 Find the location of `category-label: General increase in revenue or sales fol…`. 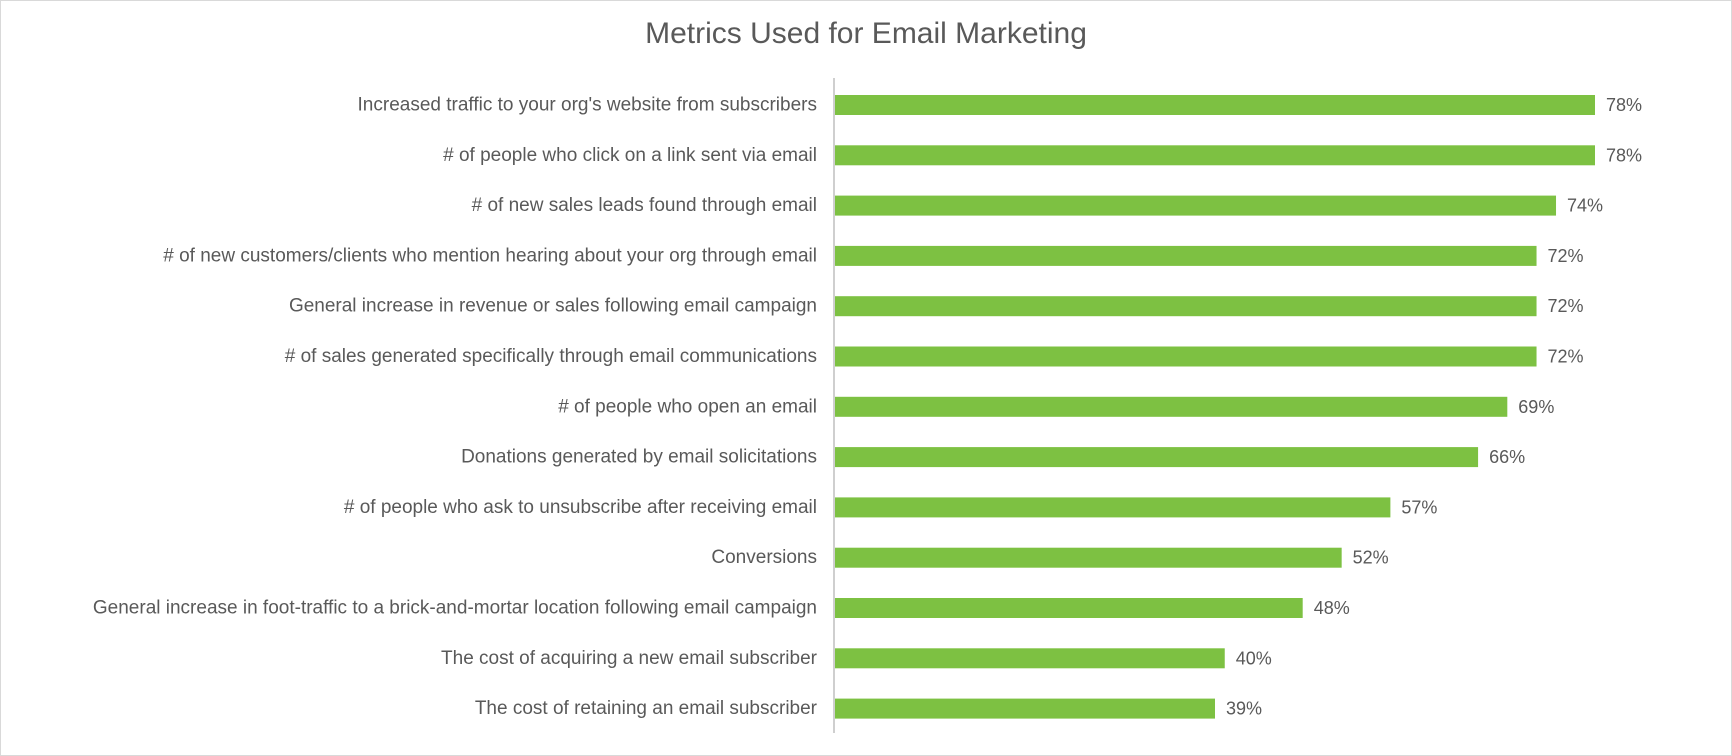

category-label: General increase in revenue or sales fol… is located at coordinates (553, 306).